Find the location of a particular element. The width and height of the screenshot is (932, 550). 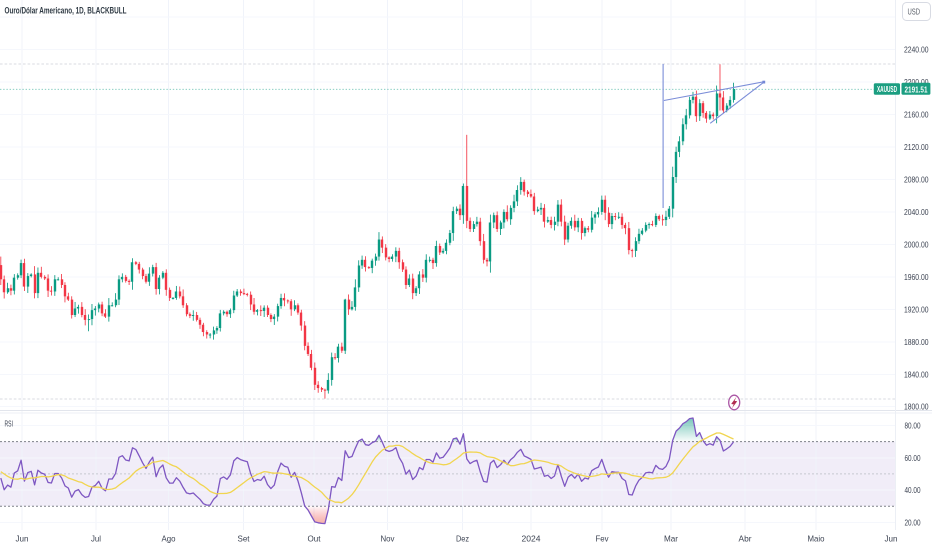

svg-text: 1920.00 is located at coordinates (916, 309).